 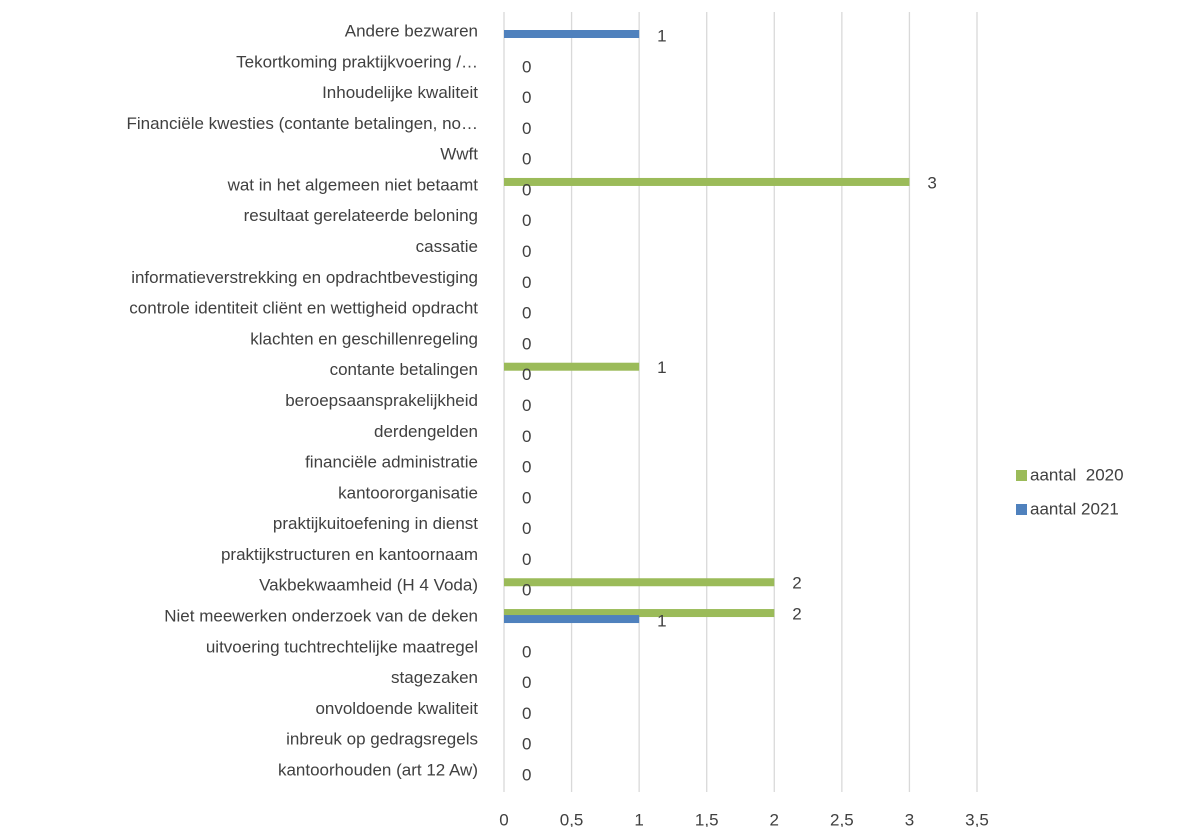 I want to click on category-label: cassatie, so click(x=447, y=246).